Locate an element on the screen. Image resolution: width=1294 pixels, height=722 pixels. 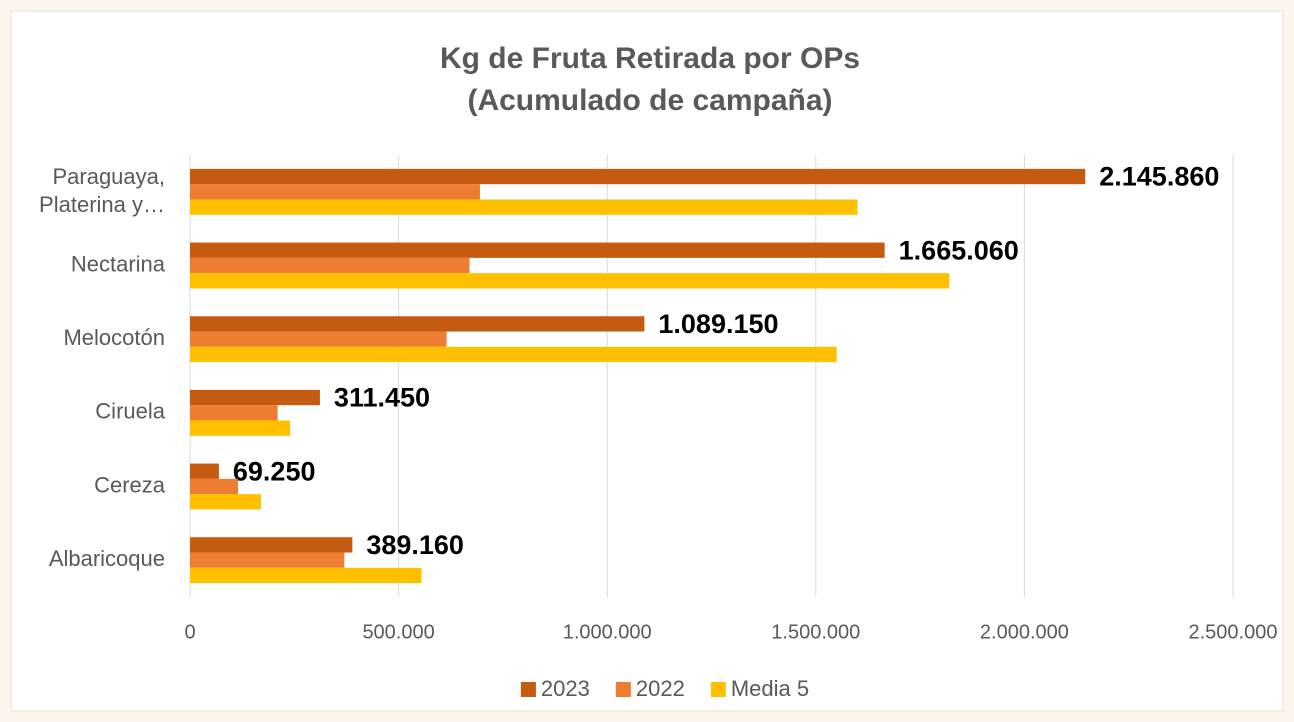
y-tick-label: Melocotón is located at coordinates (114, 337).